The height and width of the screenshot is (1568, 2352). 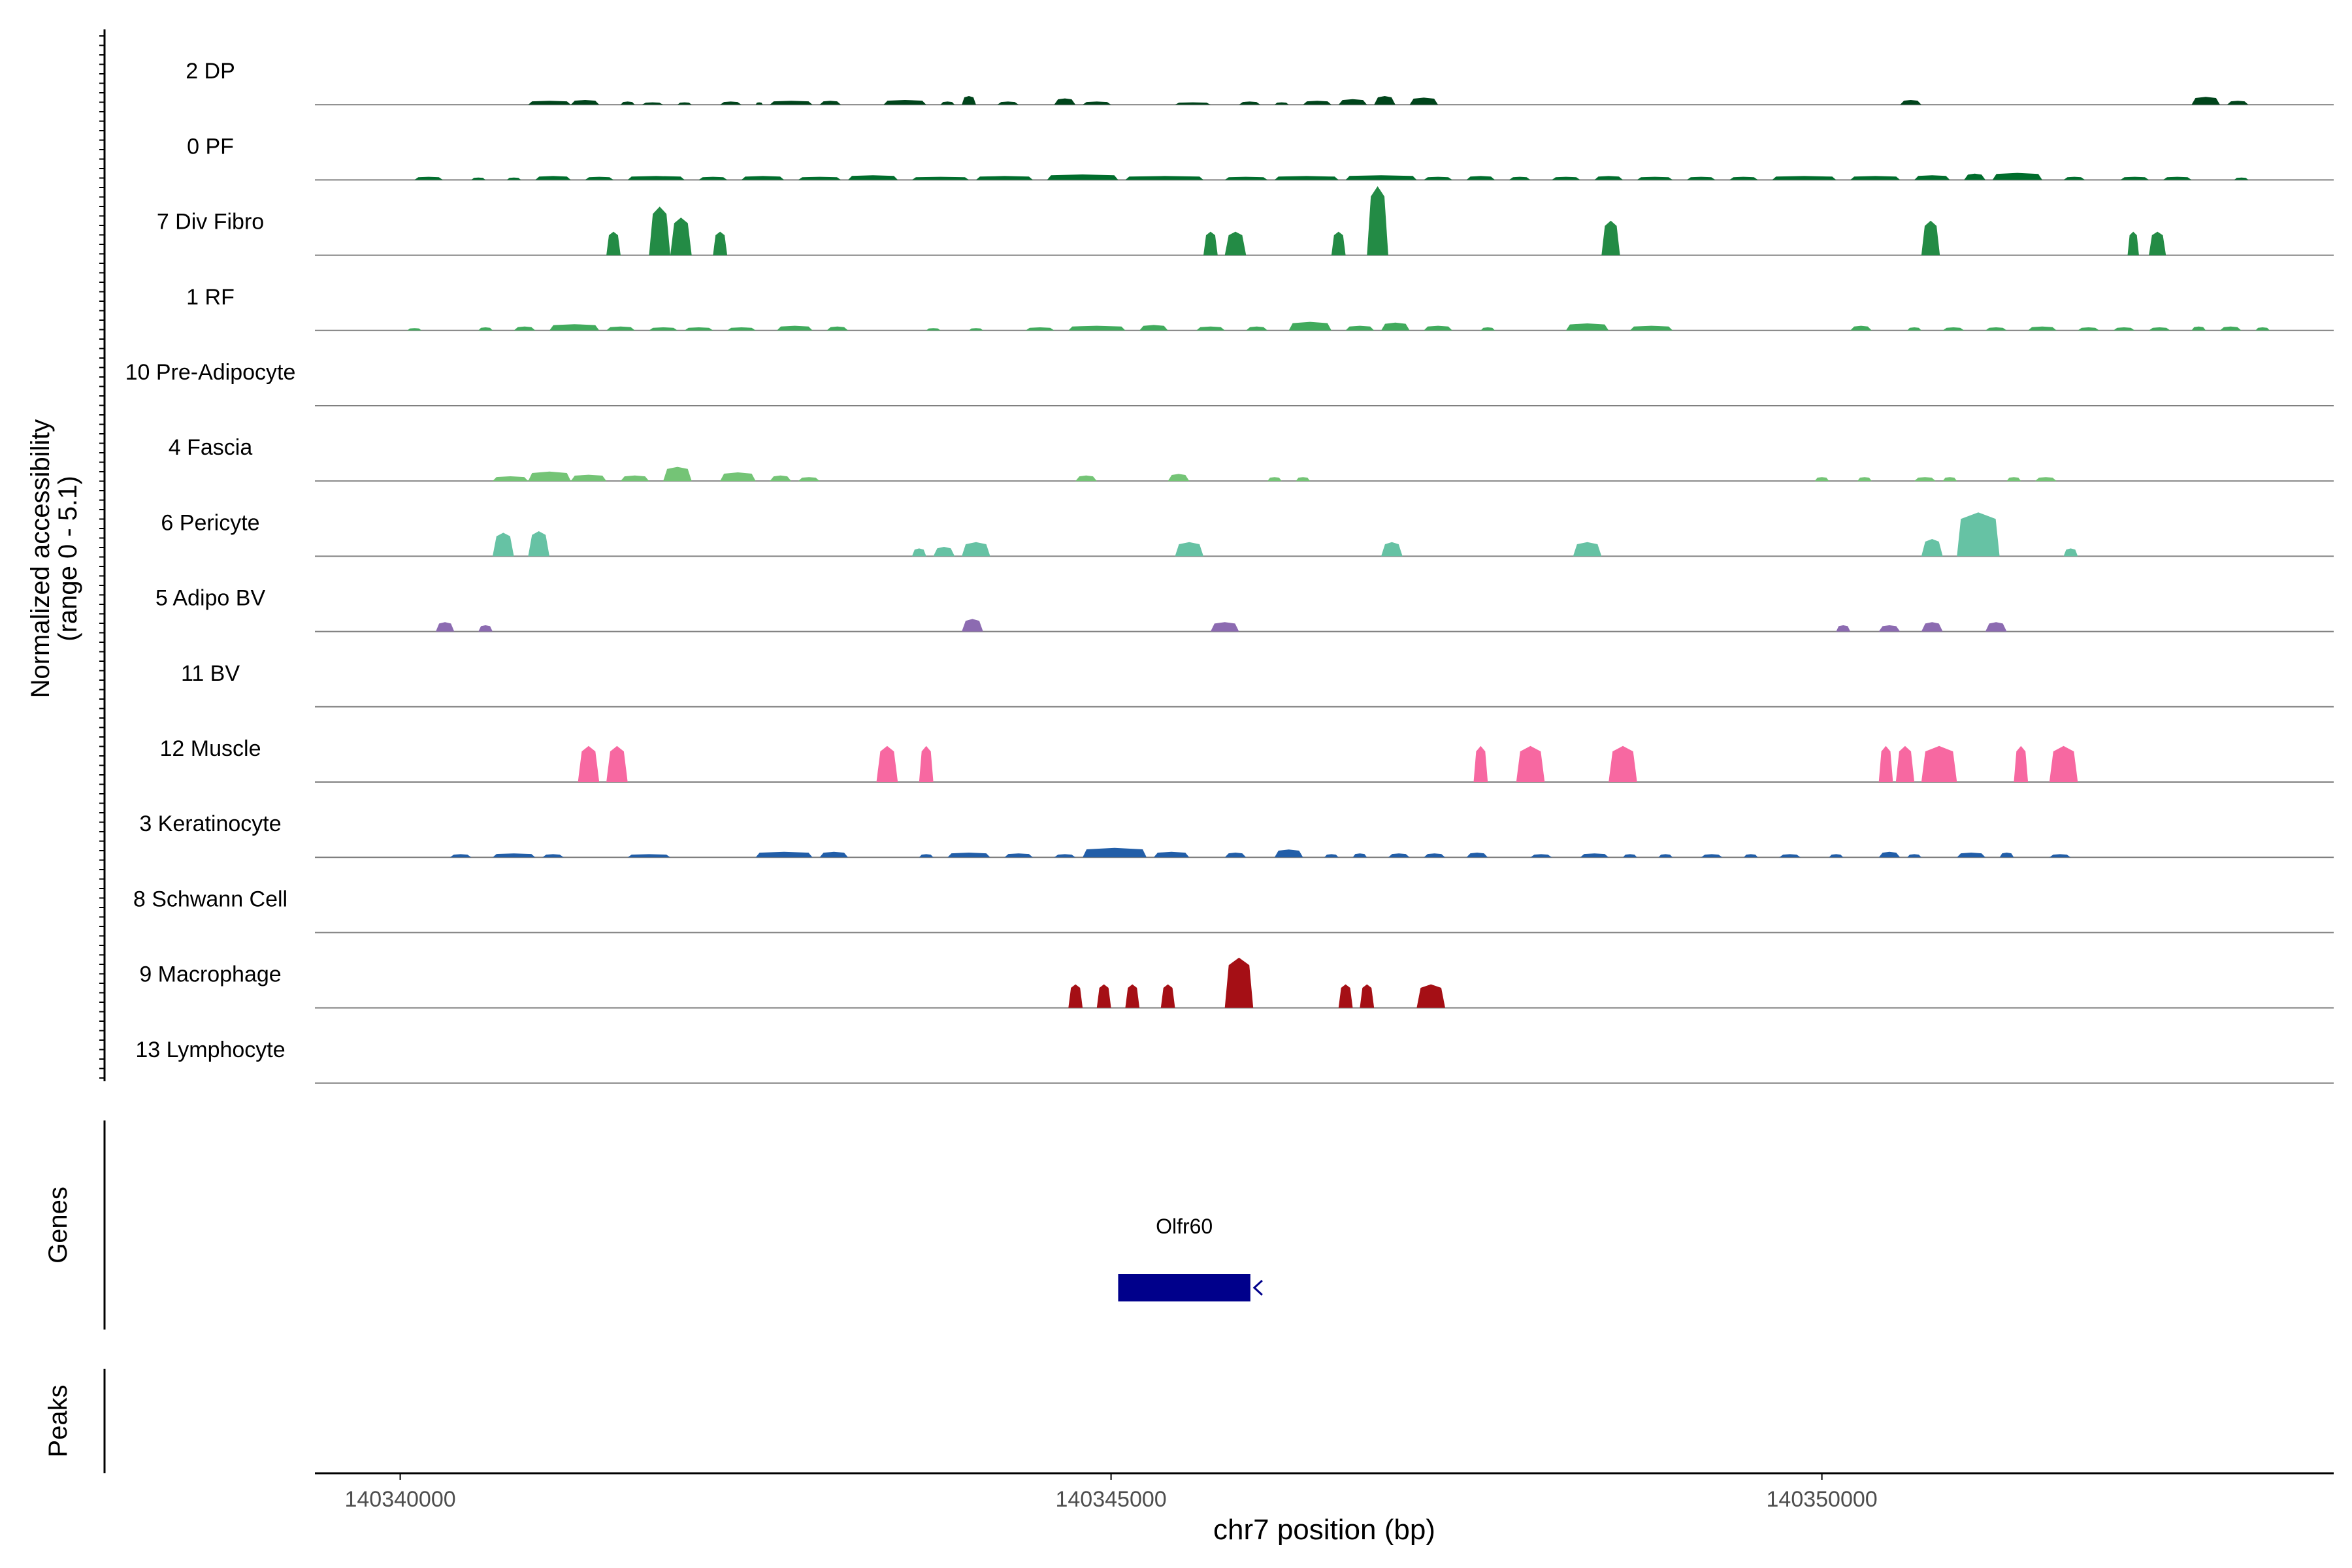 I want to click on y-axis-title-line2: (range 0 - 5.1), so click(x=68, y=558).